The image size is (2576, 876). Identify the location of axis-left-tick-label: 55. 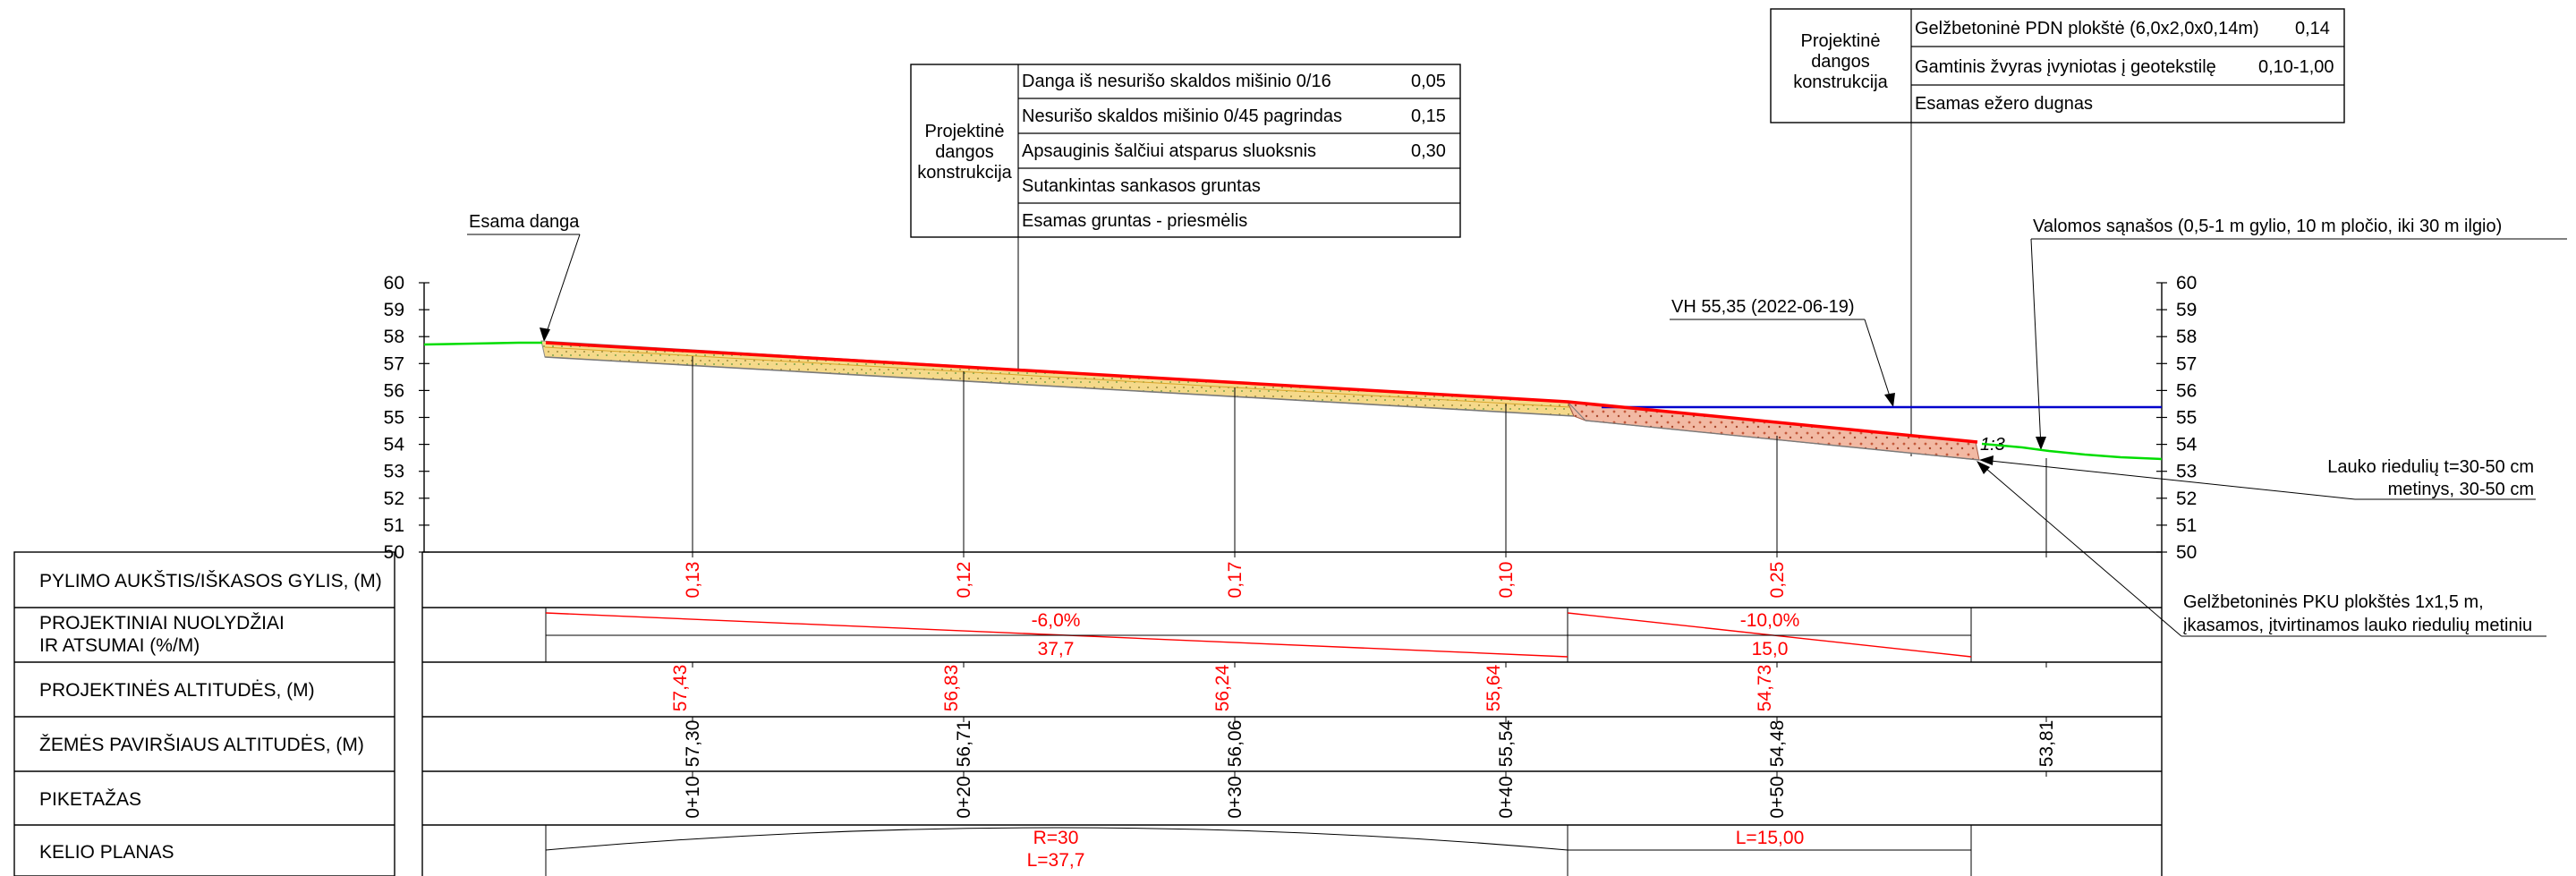
(394, 418).